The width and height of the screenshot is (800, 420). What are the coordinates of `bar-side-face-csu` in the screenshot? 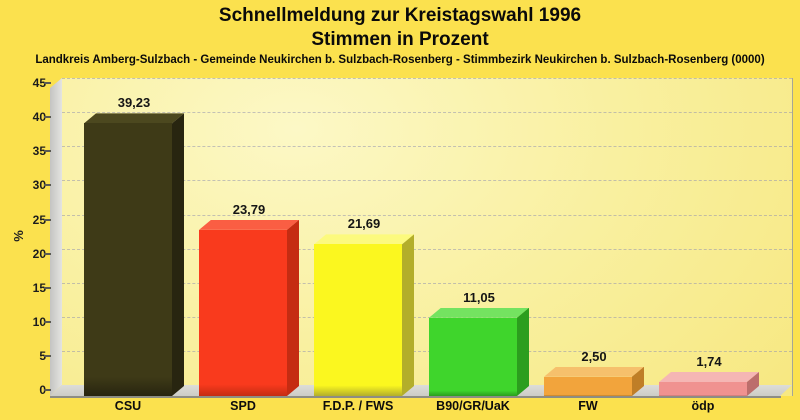 It's located at (178, 254).